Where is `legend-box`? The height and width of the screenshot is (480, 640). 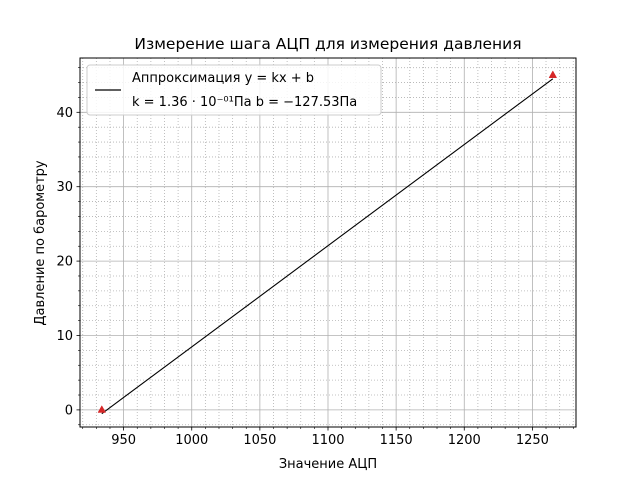
legend-box is located at coordinates (234, 90).